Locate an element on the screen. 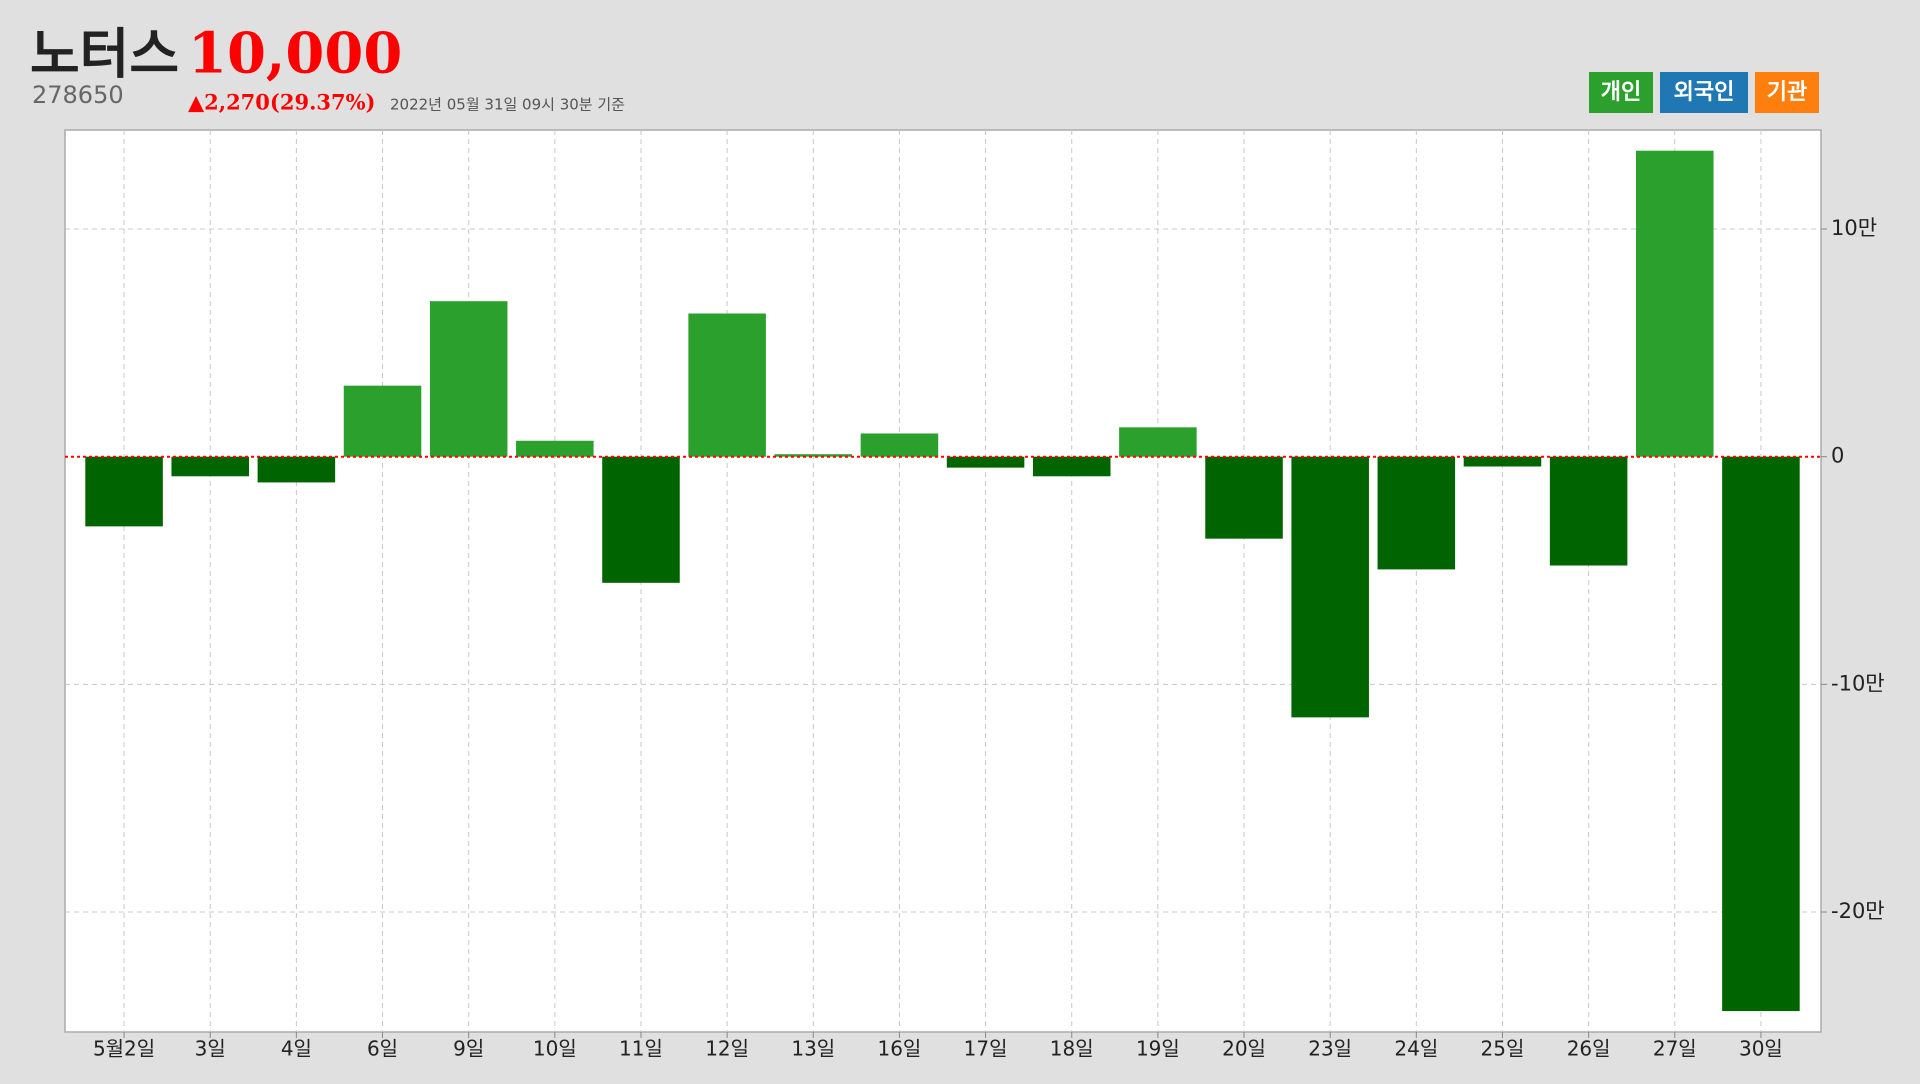  legend-button-label: 기관 is located at coordinates (1787, 92).